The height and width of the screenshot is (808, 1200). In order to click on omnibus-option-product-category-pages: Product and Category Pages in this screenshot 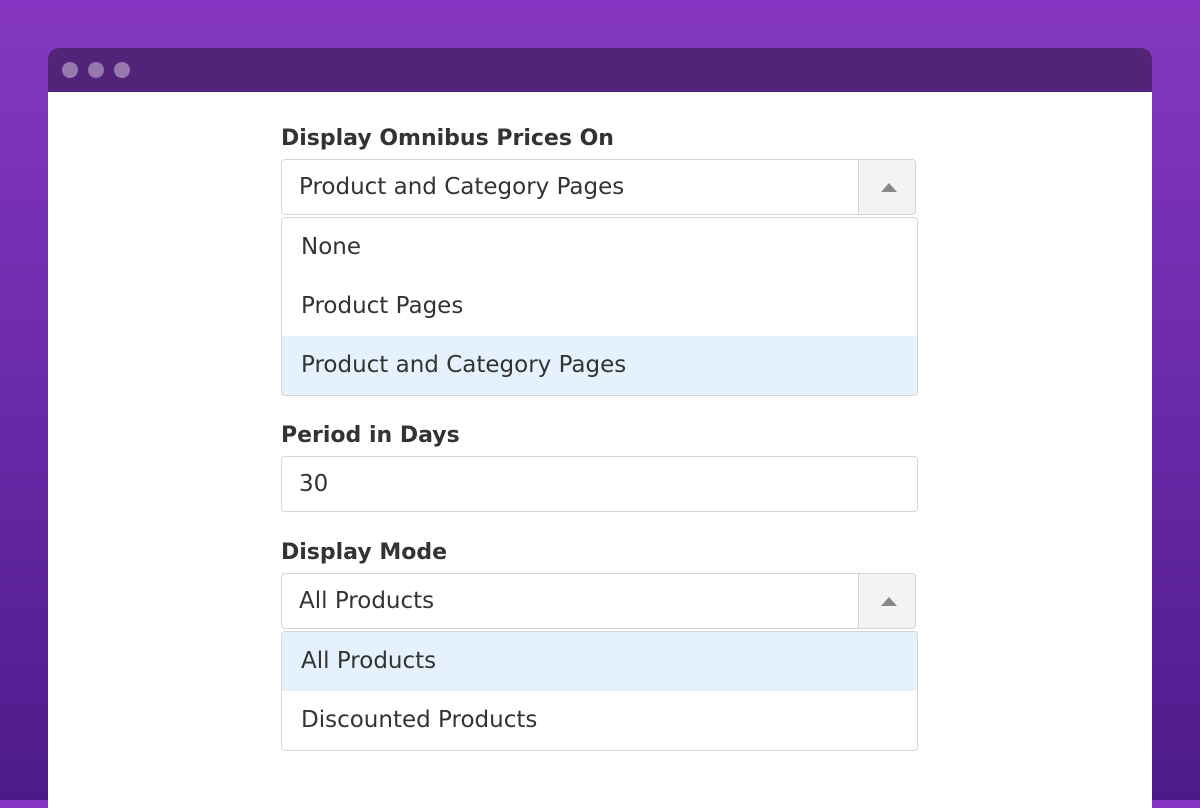, I will do `click(599, 365)`.